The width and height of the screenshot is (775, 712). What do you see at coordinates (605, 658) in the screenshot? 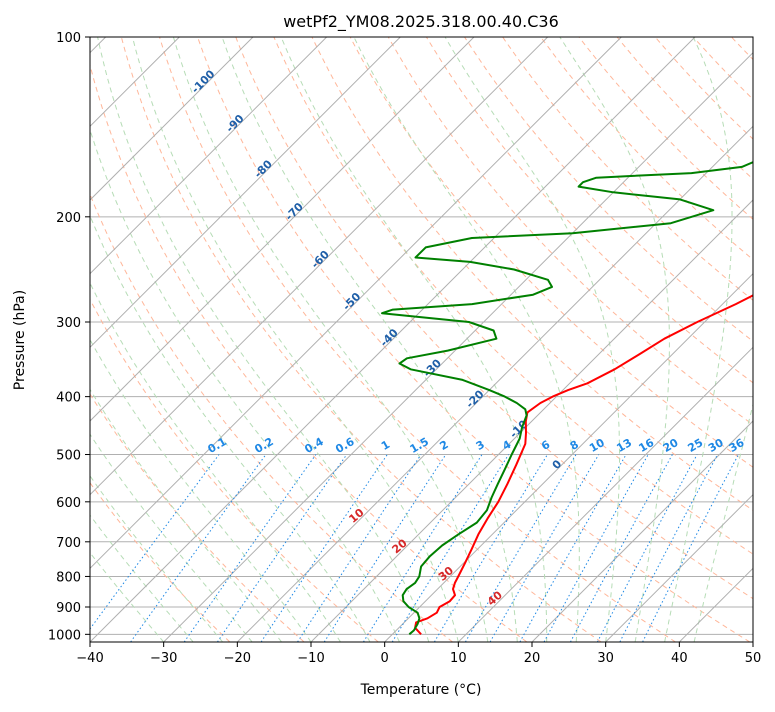
I see `x-tick-label: 30` at bounding box center [605, 658].